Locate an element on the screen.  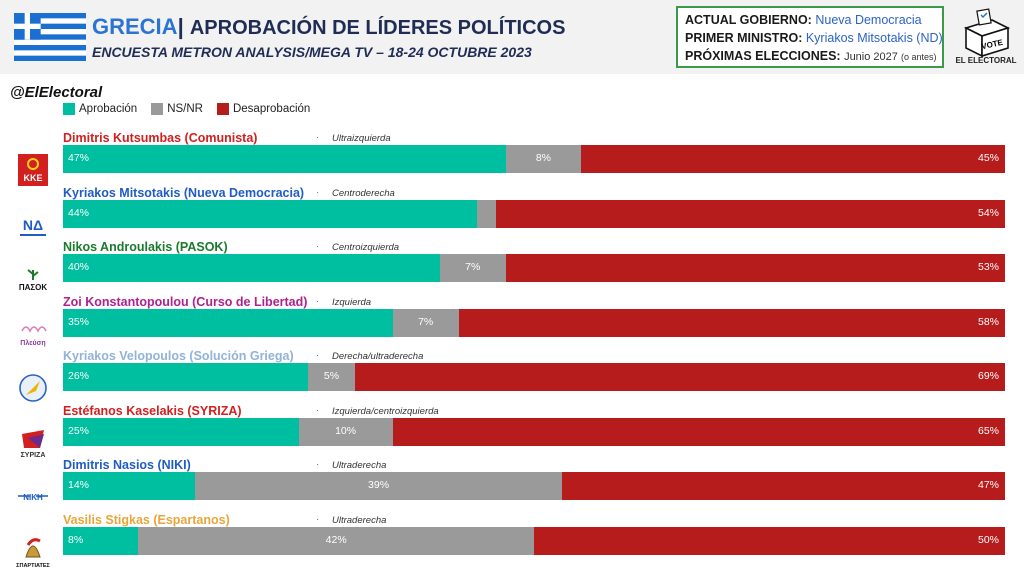
data-label-approval: 44% is located at coordinates (79, 212).